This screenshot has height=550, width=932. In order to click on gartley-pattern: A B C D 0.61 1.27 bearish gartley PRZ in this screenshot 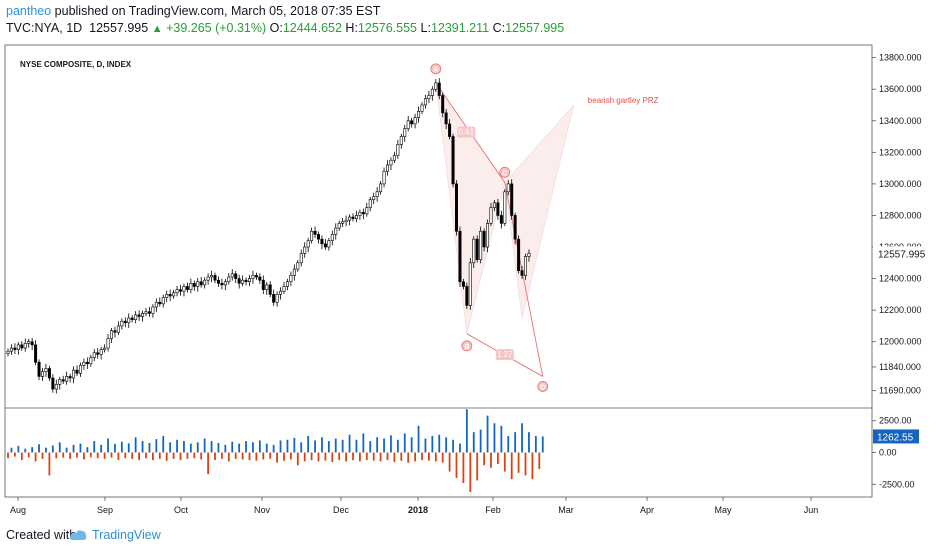, I will do `click(544, 227)`.